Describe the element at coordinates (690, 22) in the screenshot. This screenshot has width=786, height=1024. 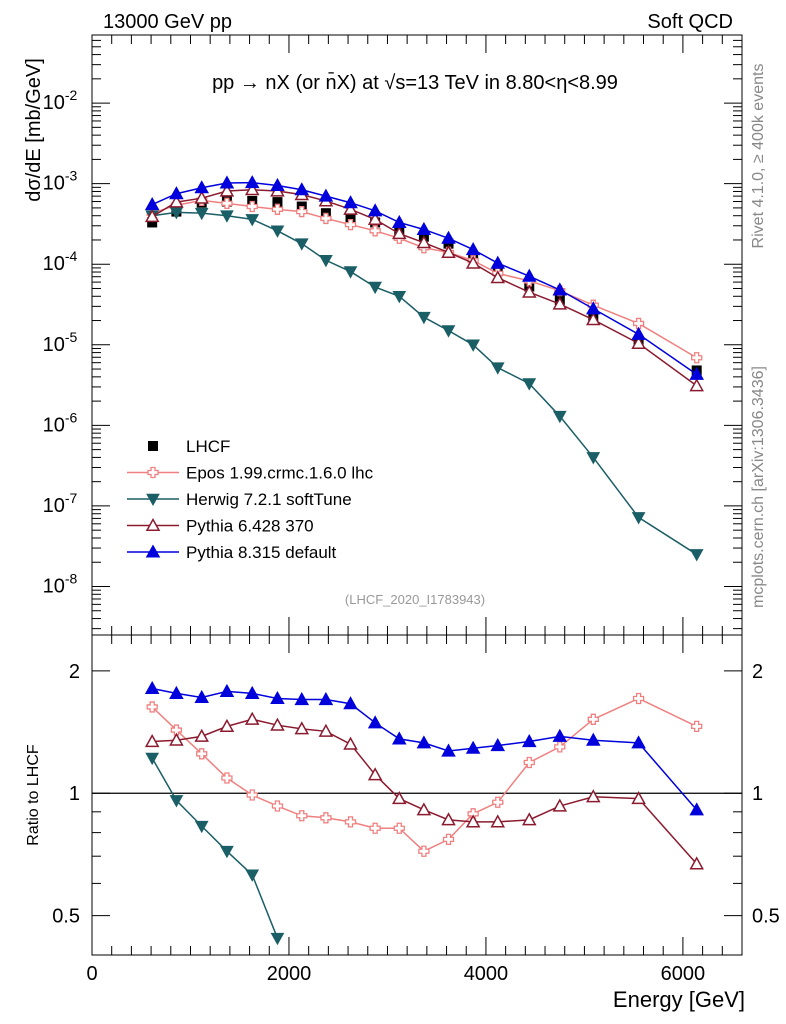
I see `header-right: Soft QCD` at that location.